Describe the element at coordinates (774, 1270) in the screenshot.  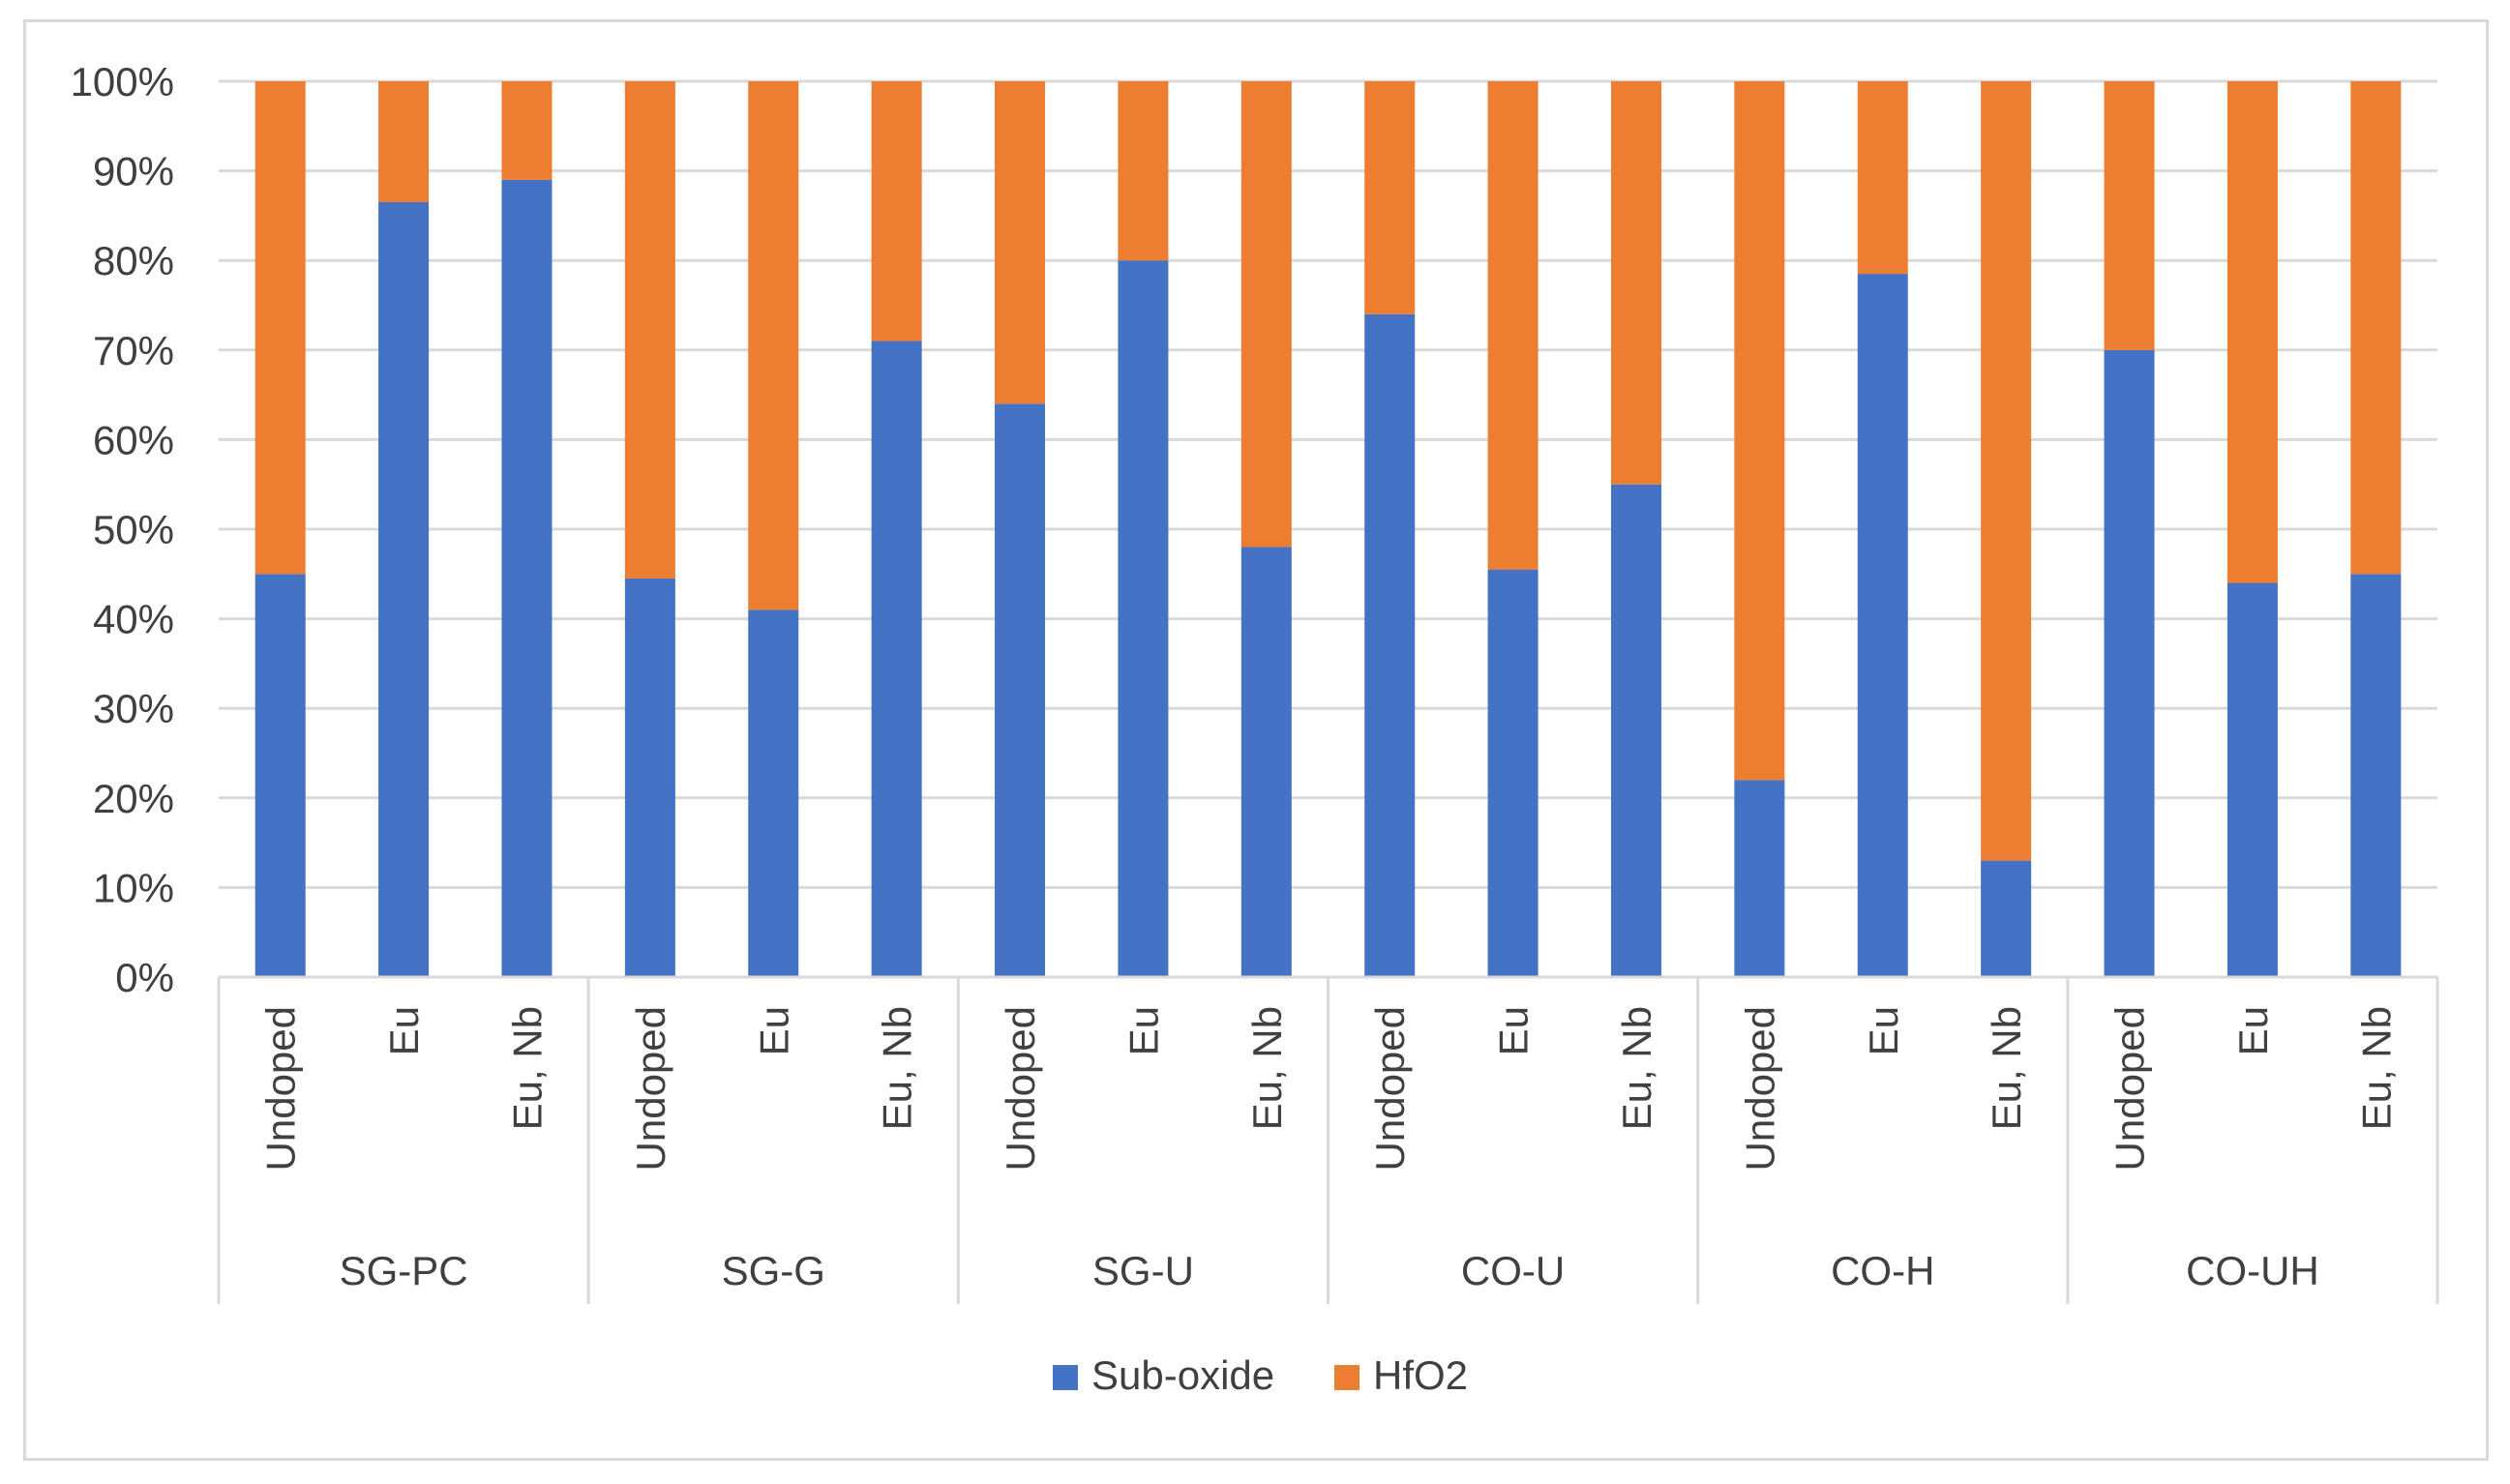
I see `x-group-label: SG-G` at that location.